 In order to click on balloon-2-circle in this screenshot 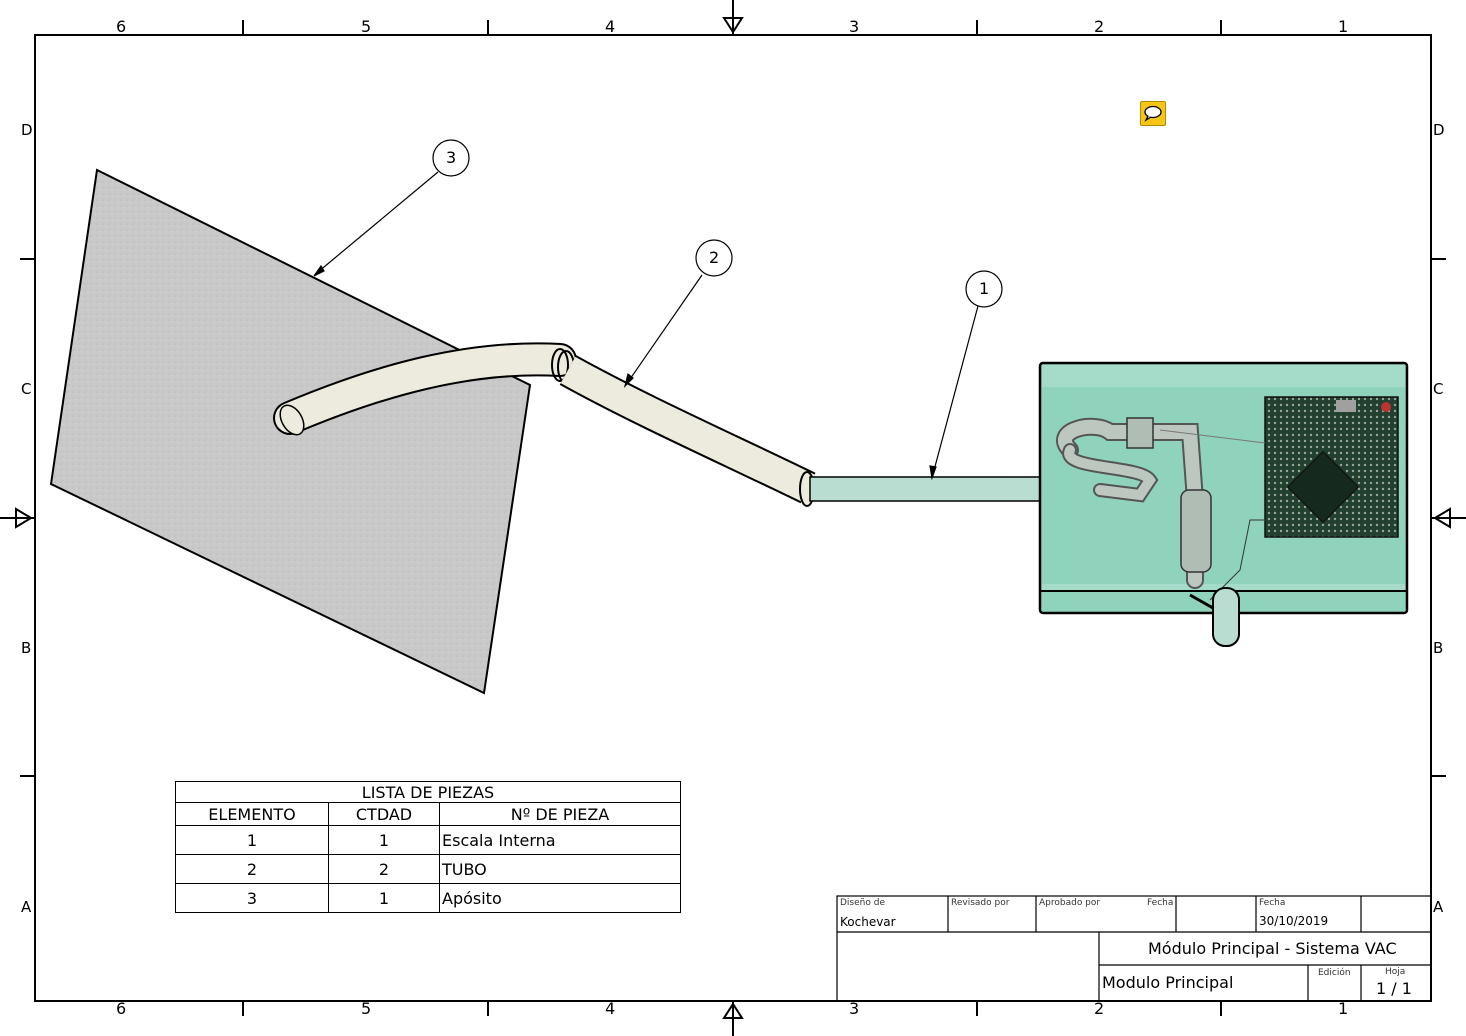, I will do `click(714, 258)`.